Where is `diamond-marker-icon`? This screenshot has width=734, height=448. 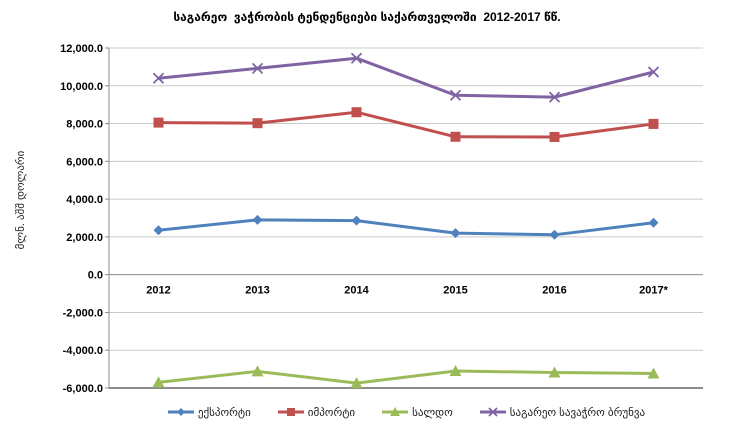 diamond-marker-icon is located at coordinates (180, 412).